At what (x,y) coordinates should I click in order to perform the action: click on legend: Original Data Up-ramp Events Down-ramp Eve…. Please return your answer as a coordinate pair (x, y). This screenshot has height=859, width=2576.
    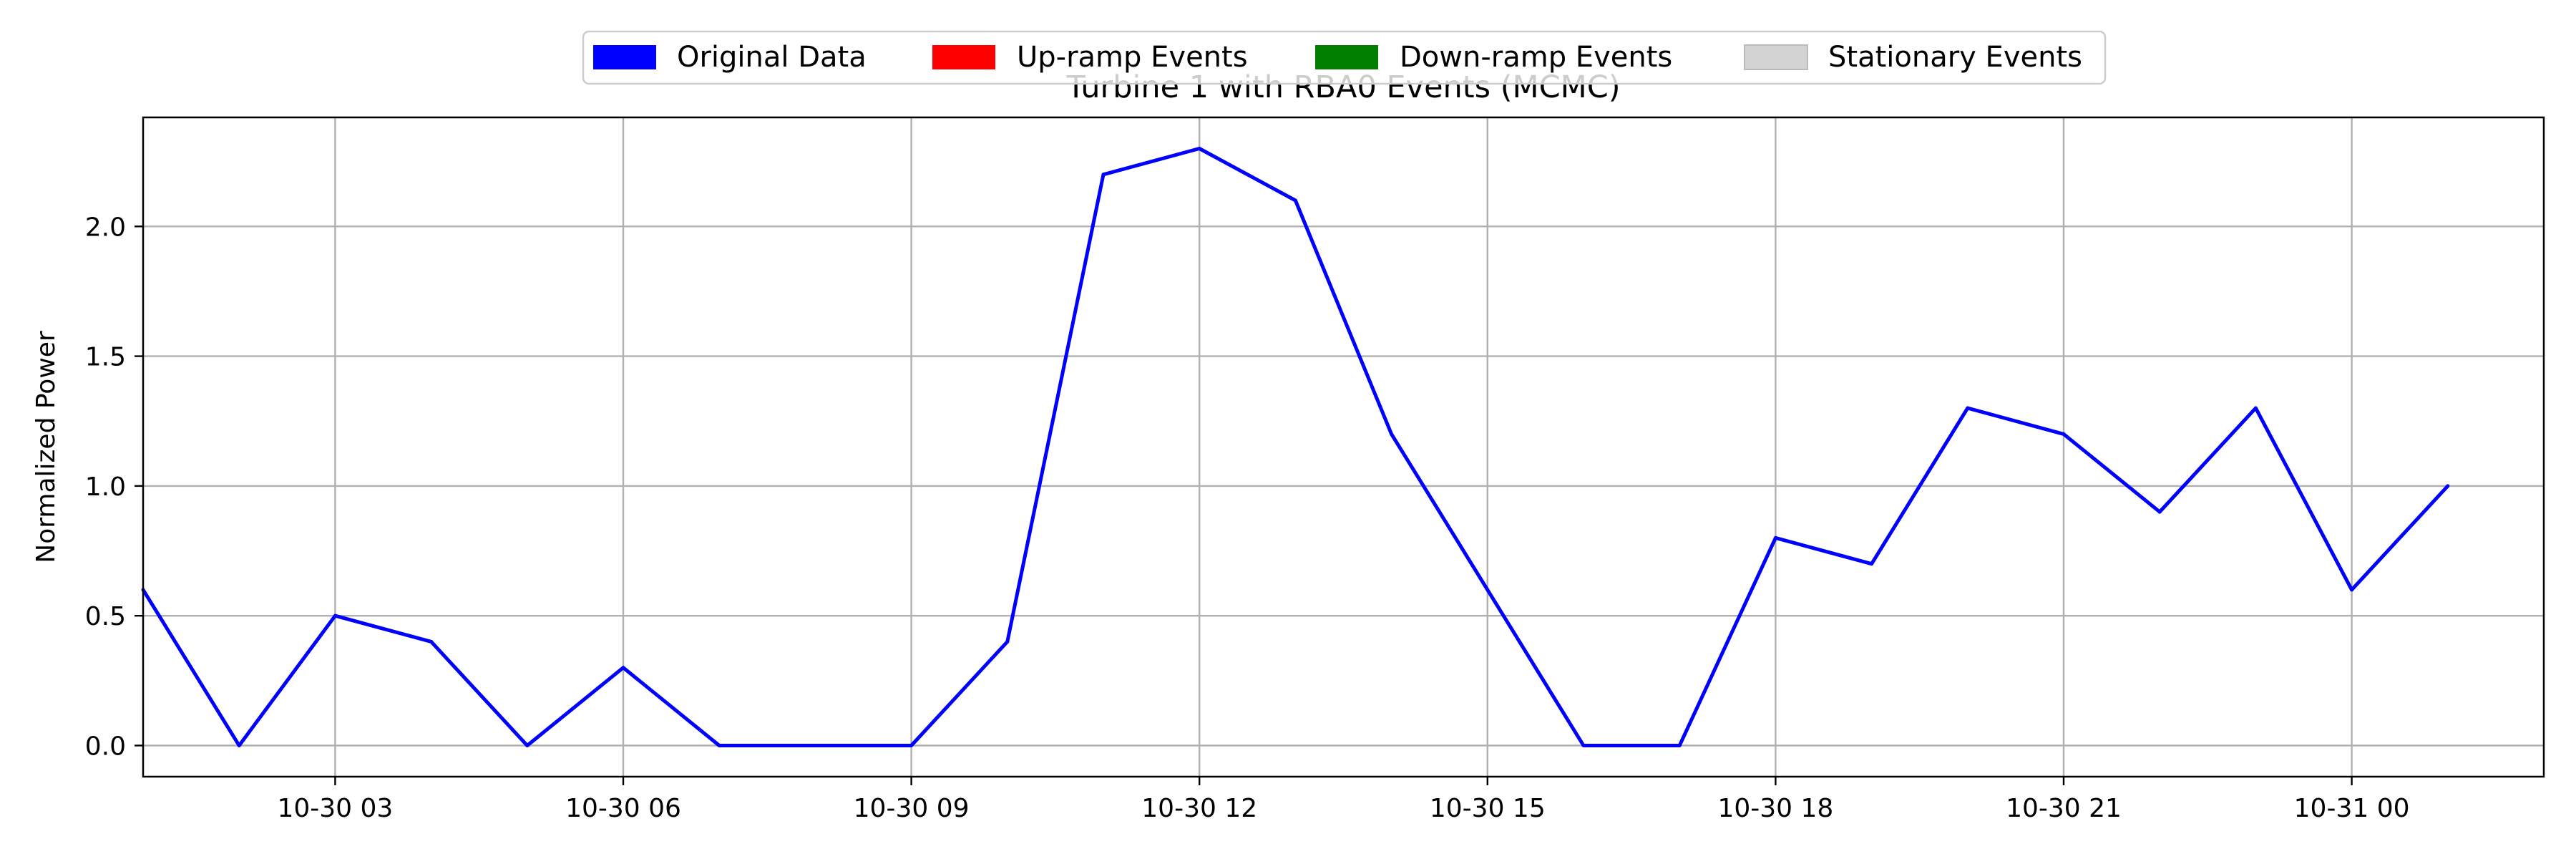
    Looking at the image, I should click on (1344, 57).